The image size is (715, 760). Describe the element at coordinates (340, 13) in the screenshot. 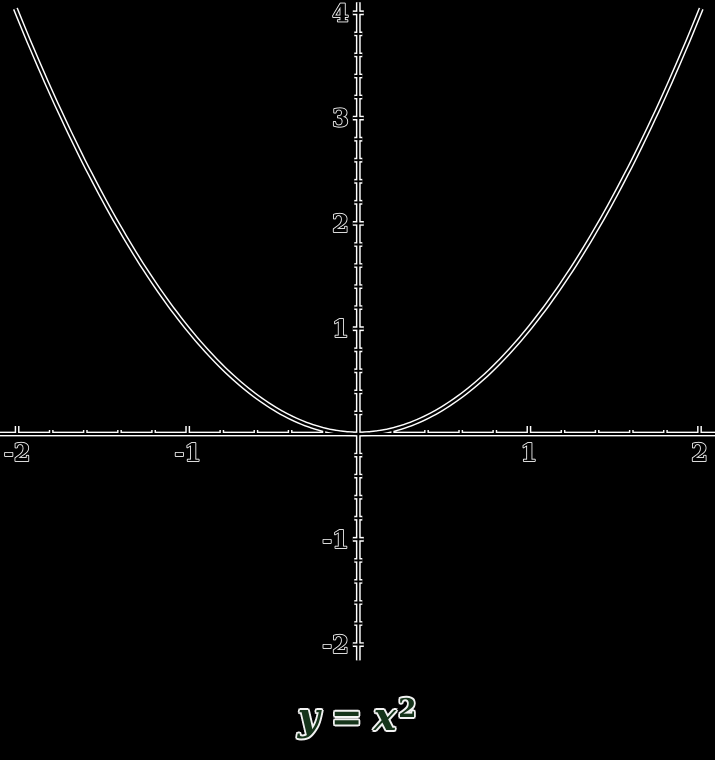

I see `y-axis-tick-label: 4` at that location.